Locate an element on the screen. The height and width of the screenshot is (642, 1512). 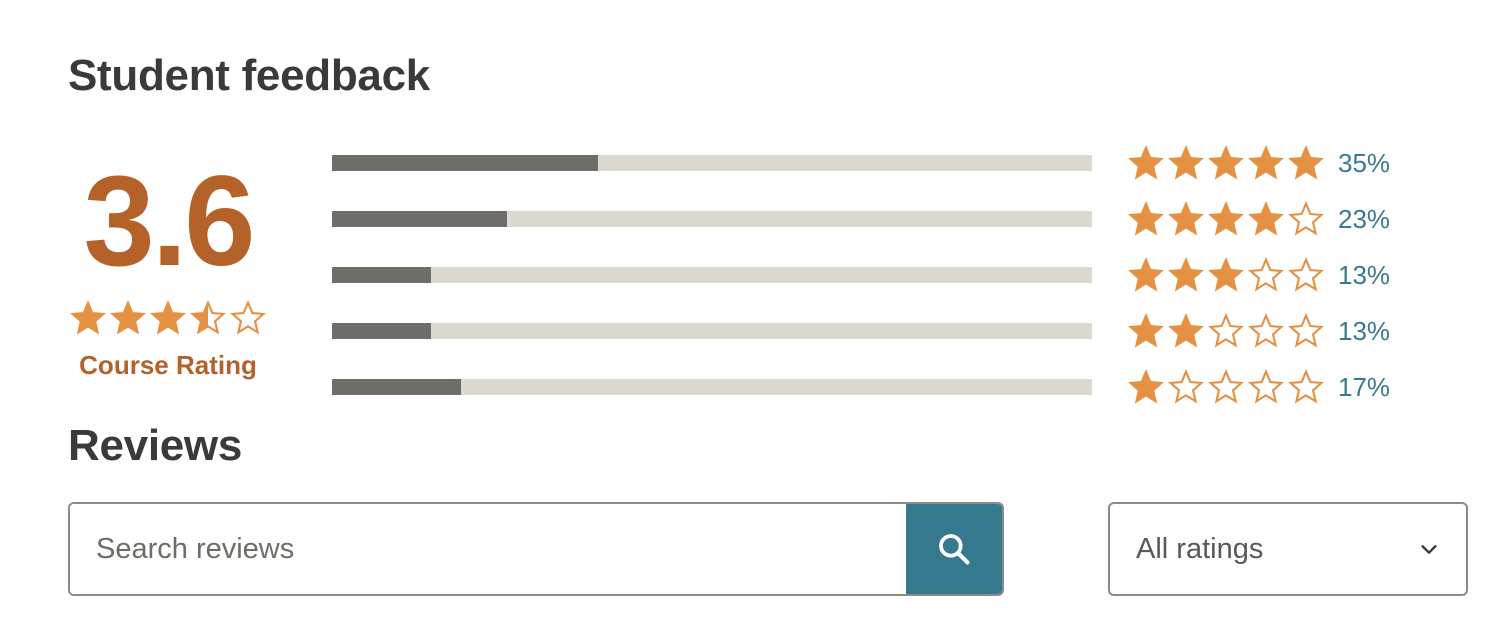
rating-row-5-stars: 35% is located at coordinates (861, 163).